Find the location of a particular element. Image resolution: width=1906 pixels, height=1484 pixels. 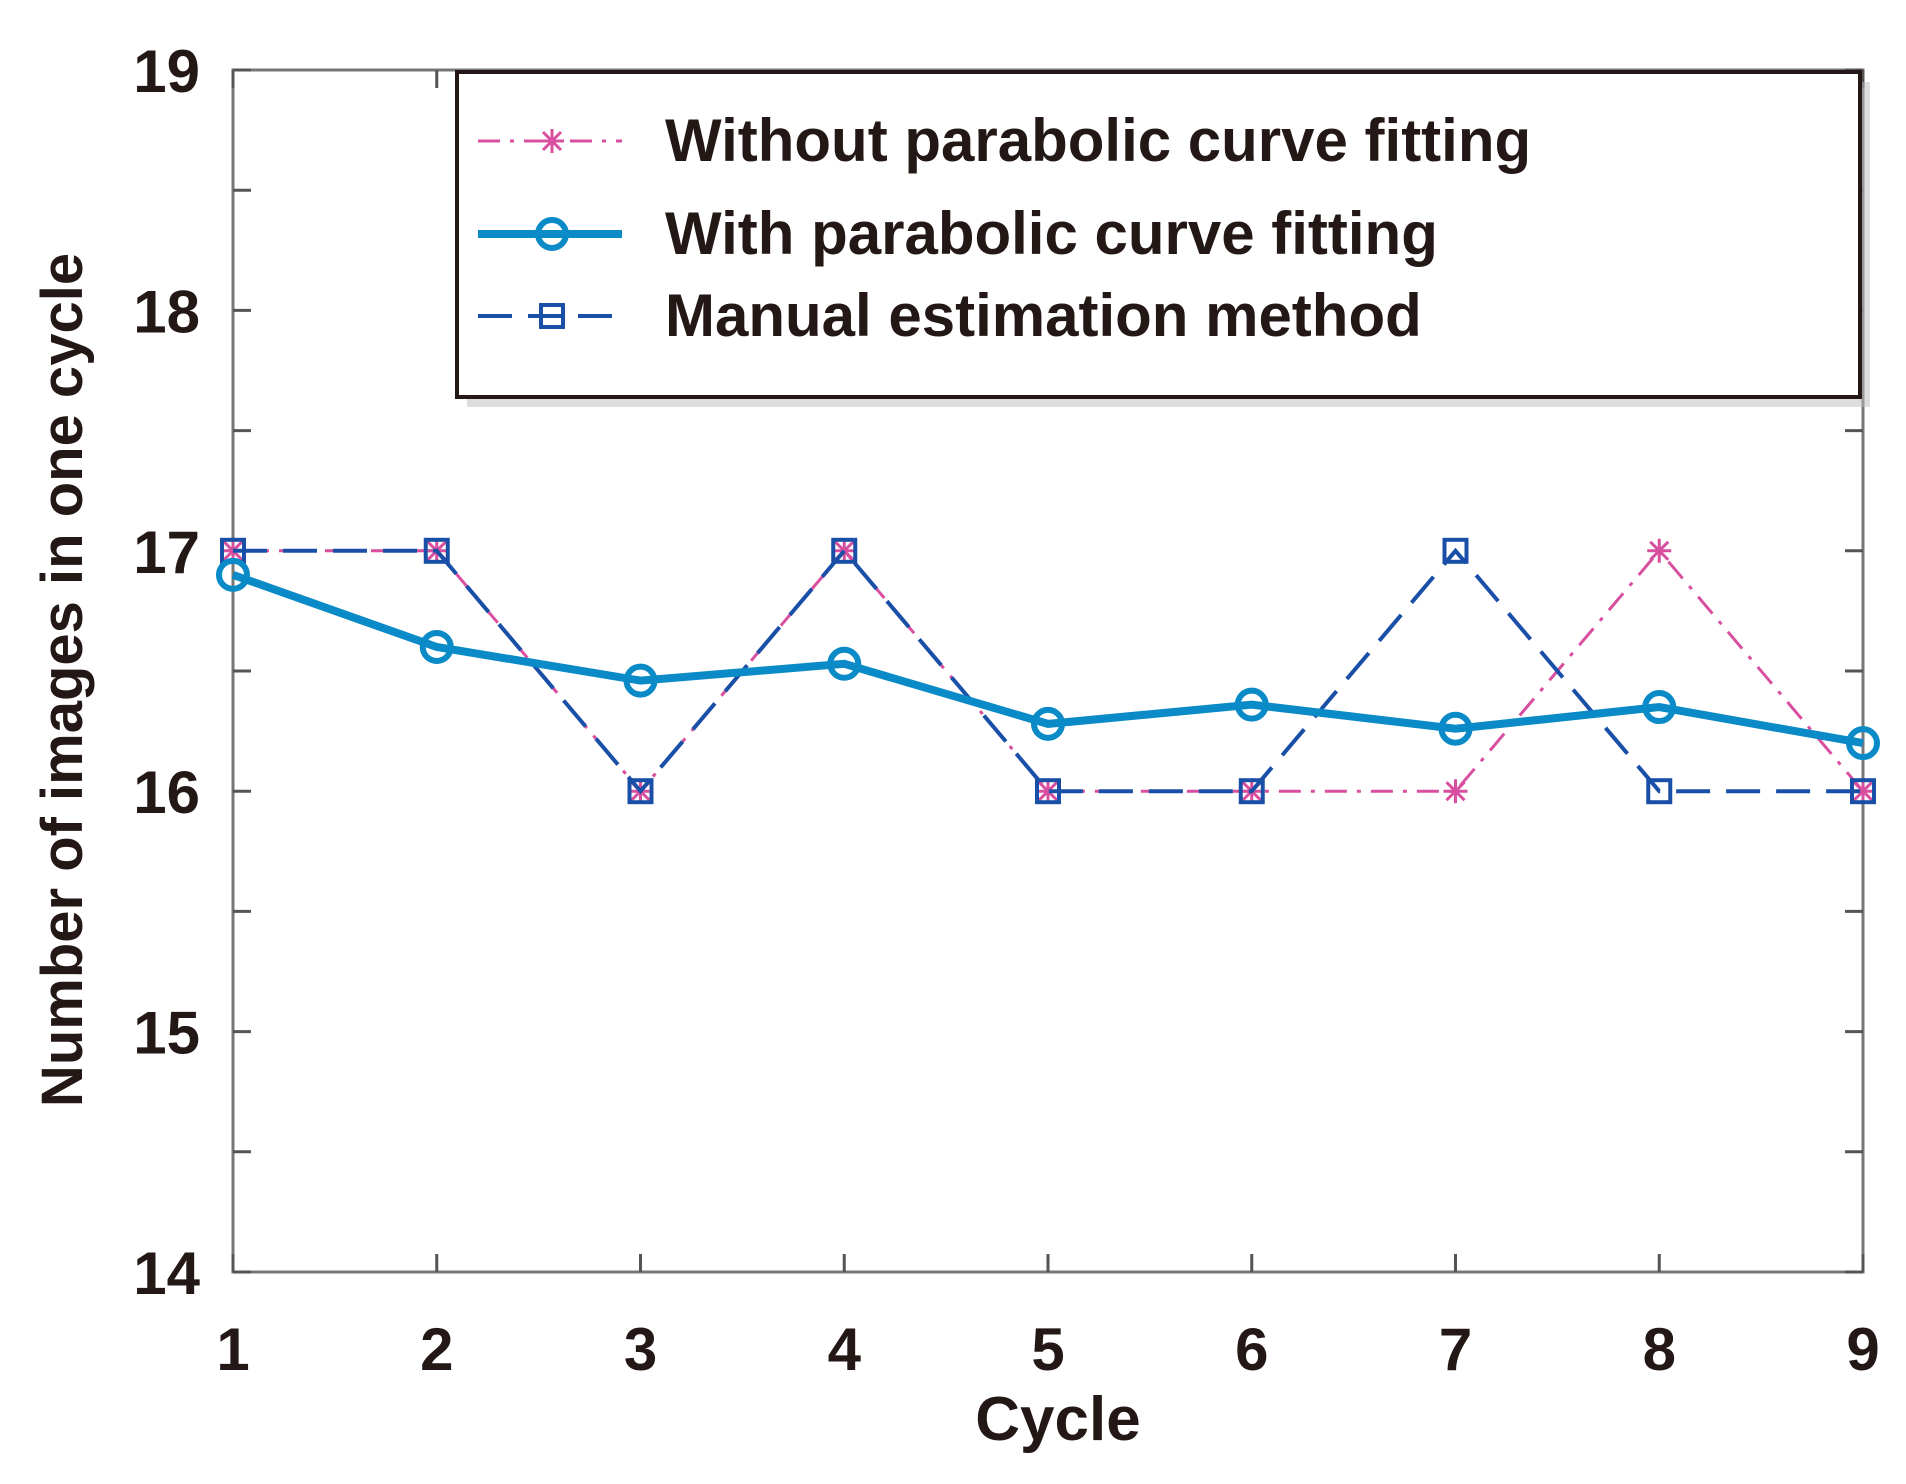

legend-label: Without parabolic curve fitting is located at coordinates (1098, 140).